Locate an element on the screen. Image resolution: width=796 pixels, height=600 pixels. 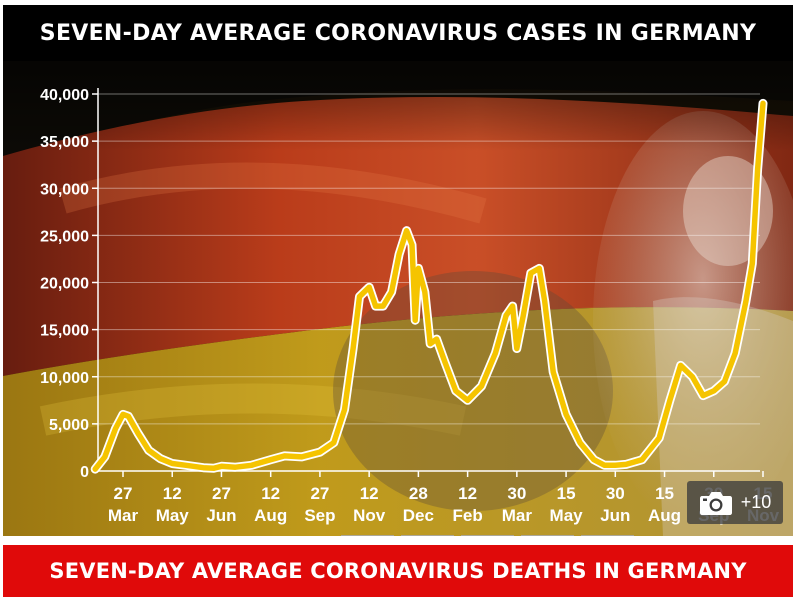
camera-icon is located at coordinates (715, 503).